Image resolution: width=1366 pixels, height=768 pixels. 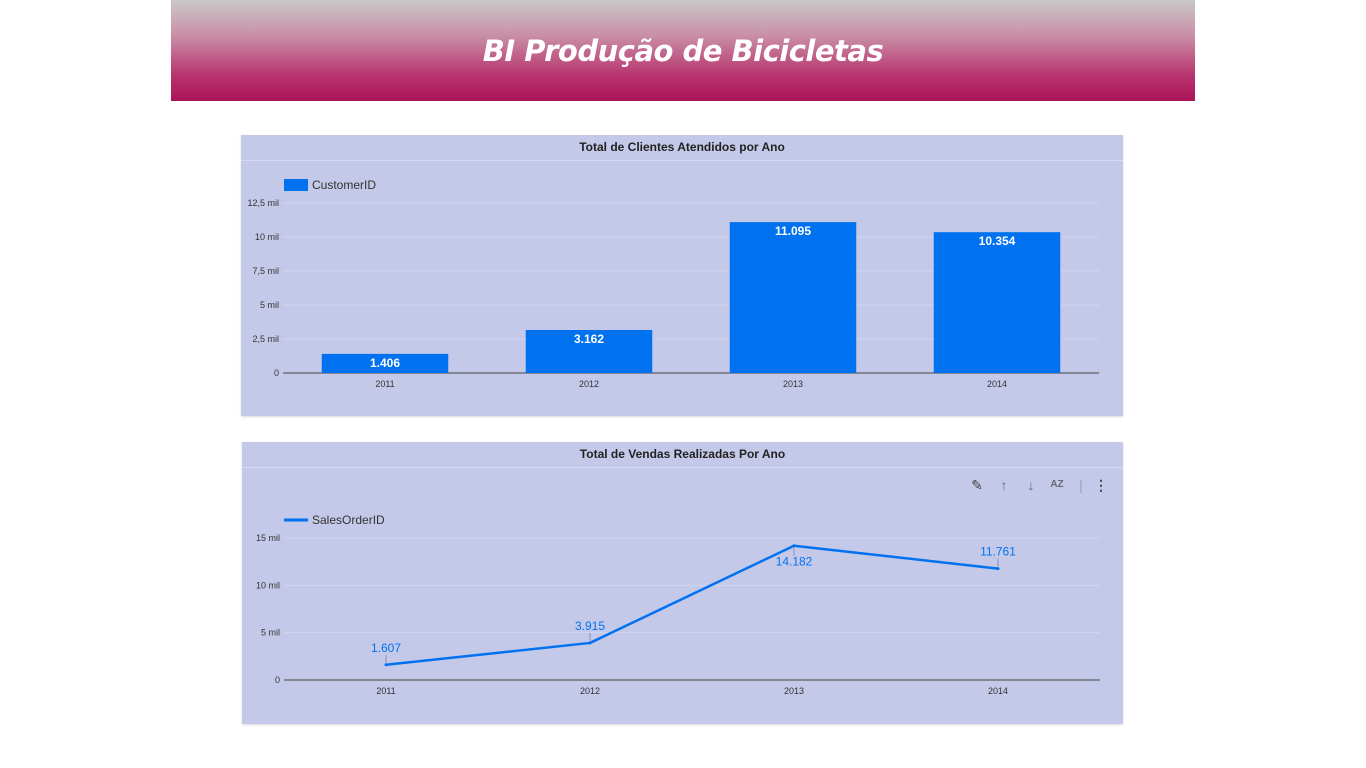 I want to click on y-tick-label: 15 mil, so click(x=268, y=538).